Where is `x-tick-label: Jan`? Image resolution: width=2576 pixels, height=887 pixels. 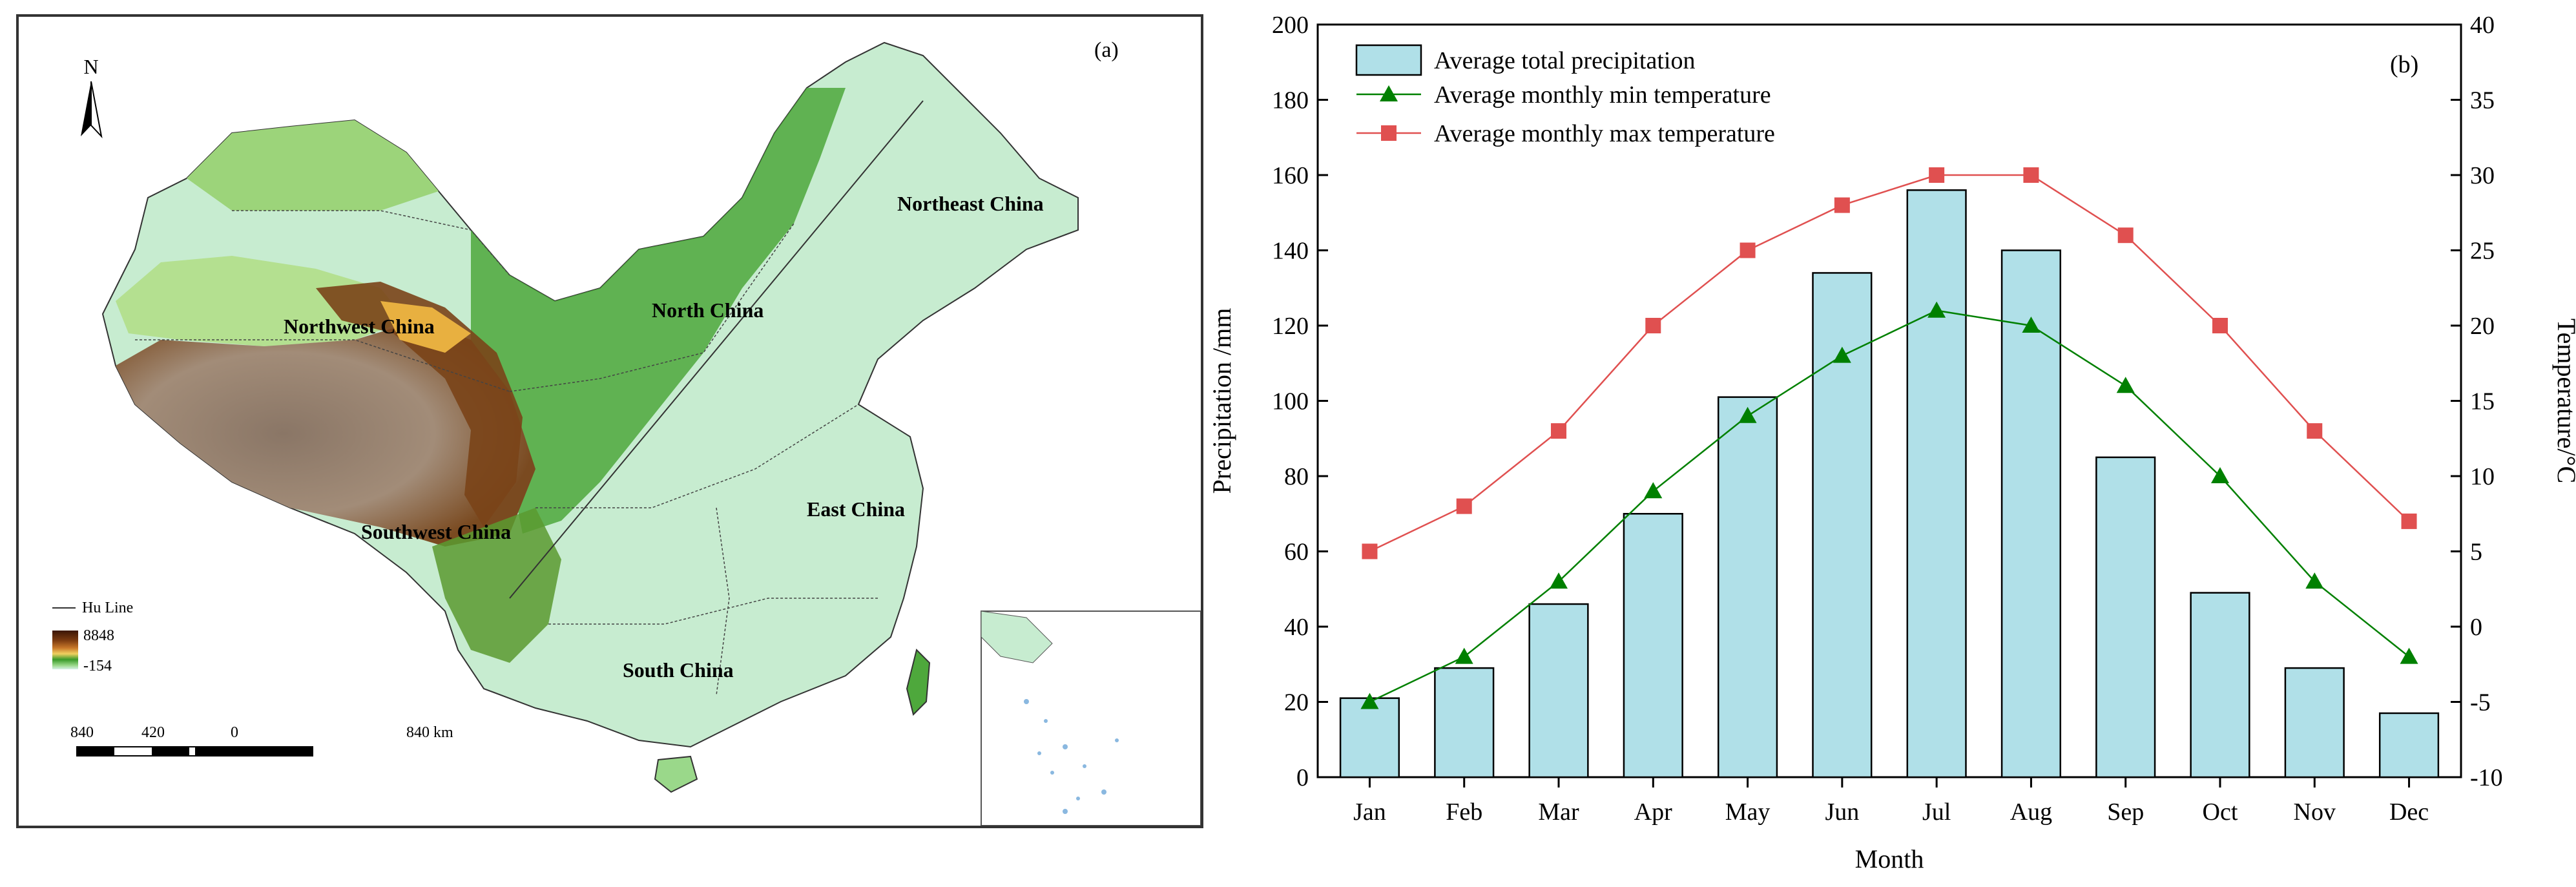 x-tick-label: Jan is located at coordinates (1369, 812).